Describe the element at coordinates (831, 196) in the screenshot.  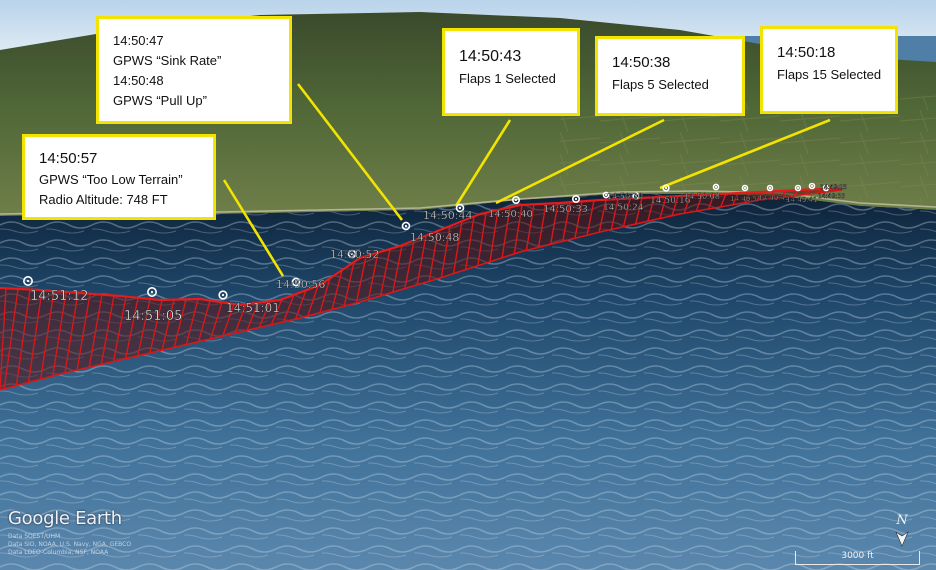
I see `track-time-label: 14:49:33` at that location.